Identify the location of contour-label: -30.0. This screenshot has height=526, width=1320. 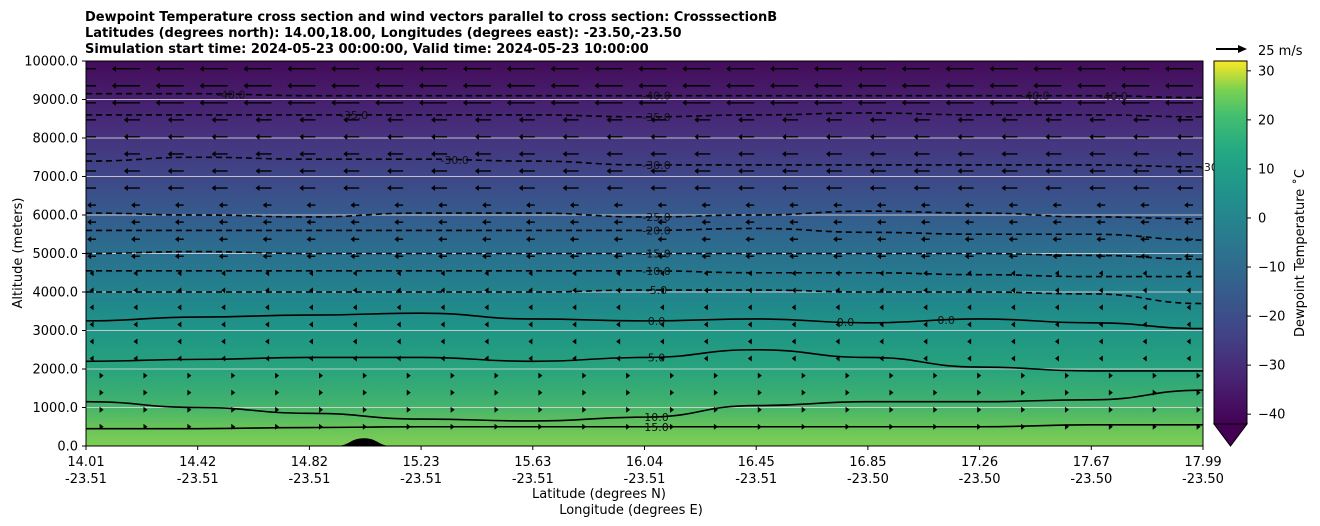
(656, 165).